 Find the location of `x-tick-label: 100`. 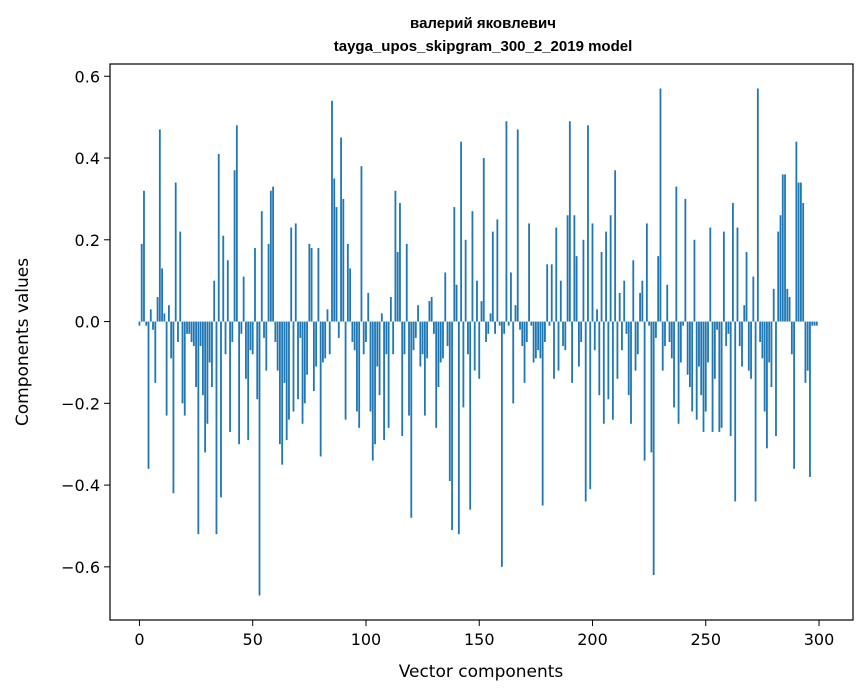

x-tick-label: 100 is located at coordinates (366, 639).